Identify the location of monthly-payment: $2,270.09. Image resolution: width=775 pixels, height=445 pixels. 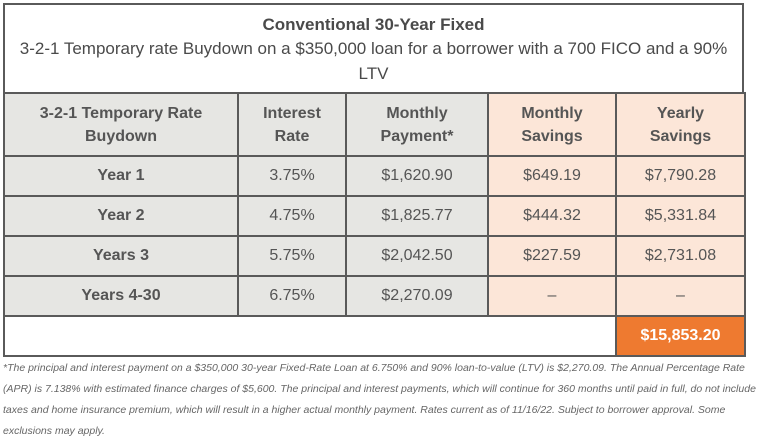
(417, 296).